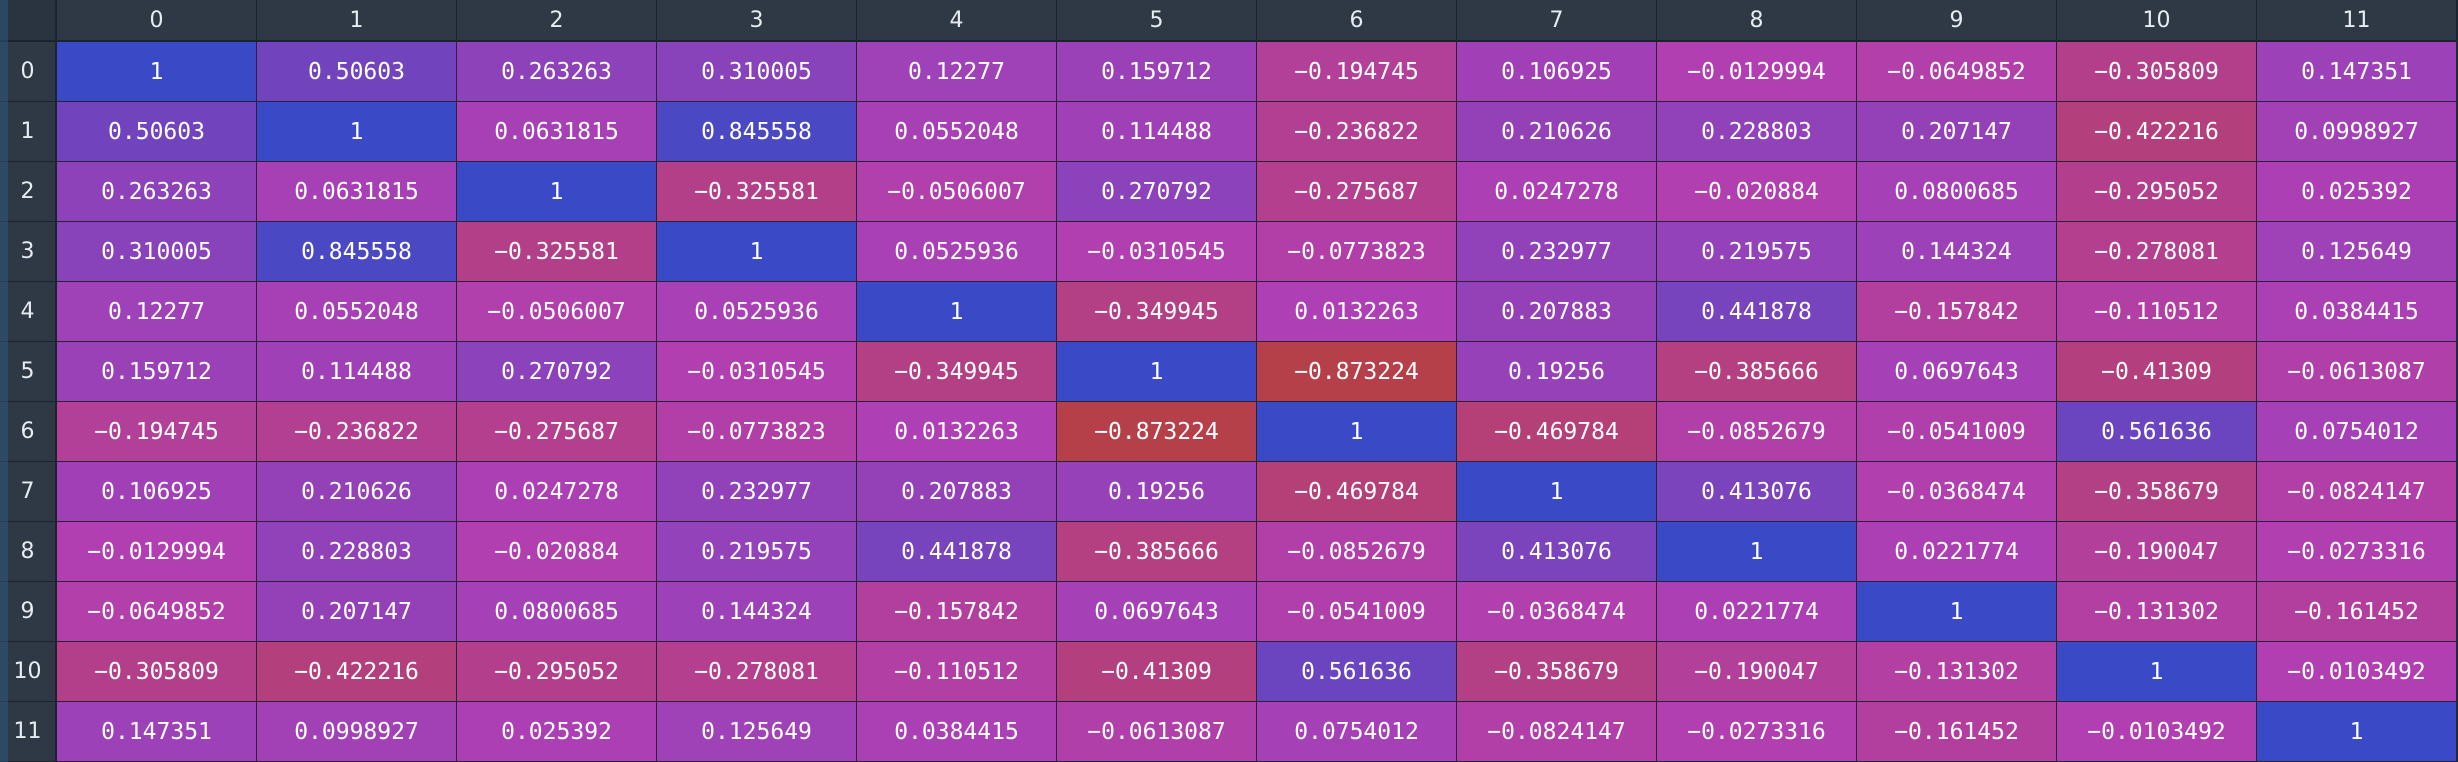 This screenshot has height=762, width=2458. What do you see at coordinates (28, 432) in the screenshot?
I see `row-header: 6` at bounding box center [28, 432].